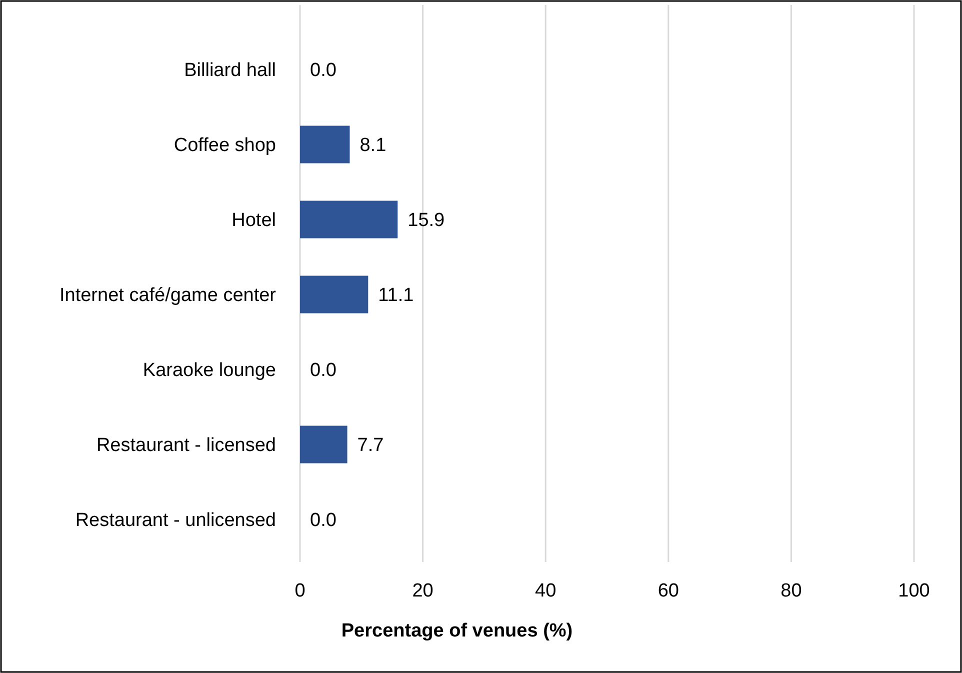 The height and width of the screenshot is (673, 962). What do you see at coordinates (370, 445) in the screenshot?
I see `data-label: 7.7` at bounding box center [370, 445].